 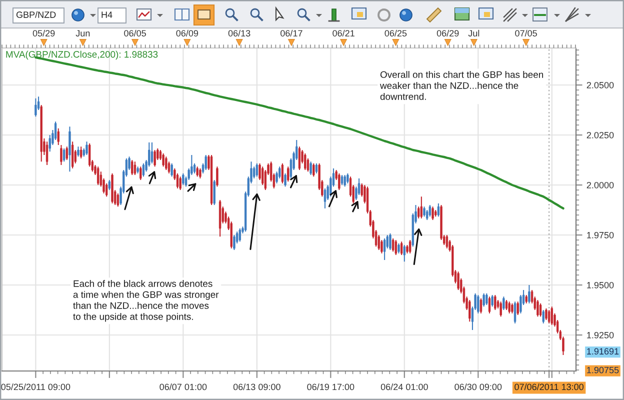 What do you see at coordinates (43, 33) in the screenshot?
I see `x2-tick-label: 05/29` at bounding box center [43, 33].